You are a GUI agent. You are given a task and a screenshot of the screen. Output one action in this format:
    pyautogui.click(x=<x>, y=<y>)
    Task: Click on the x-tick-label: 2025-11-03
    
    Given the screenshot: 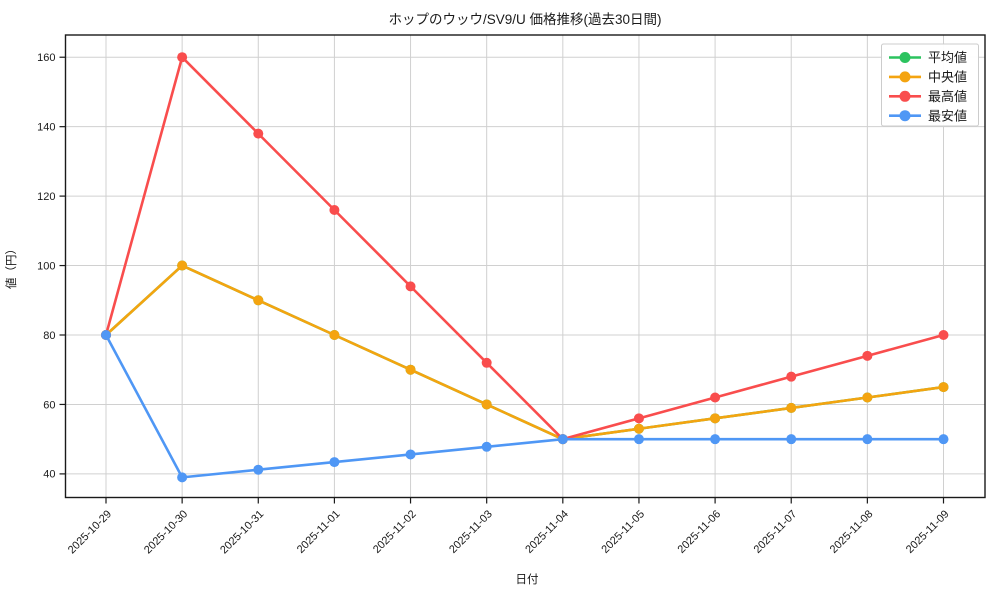 What is the action you would take?
    pyautogui.click(x=471, y=532)
    